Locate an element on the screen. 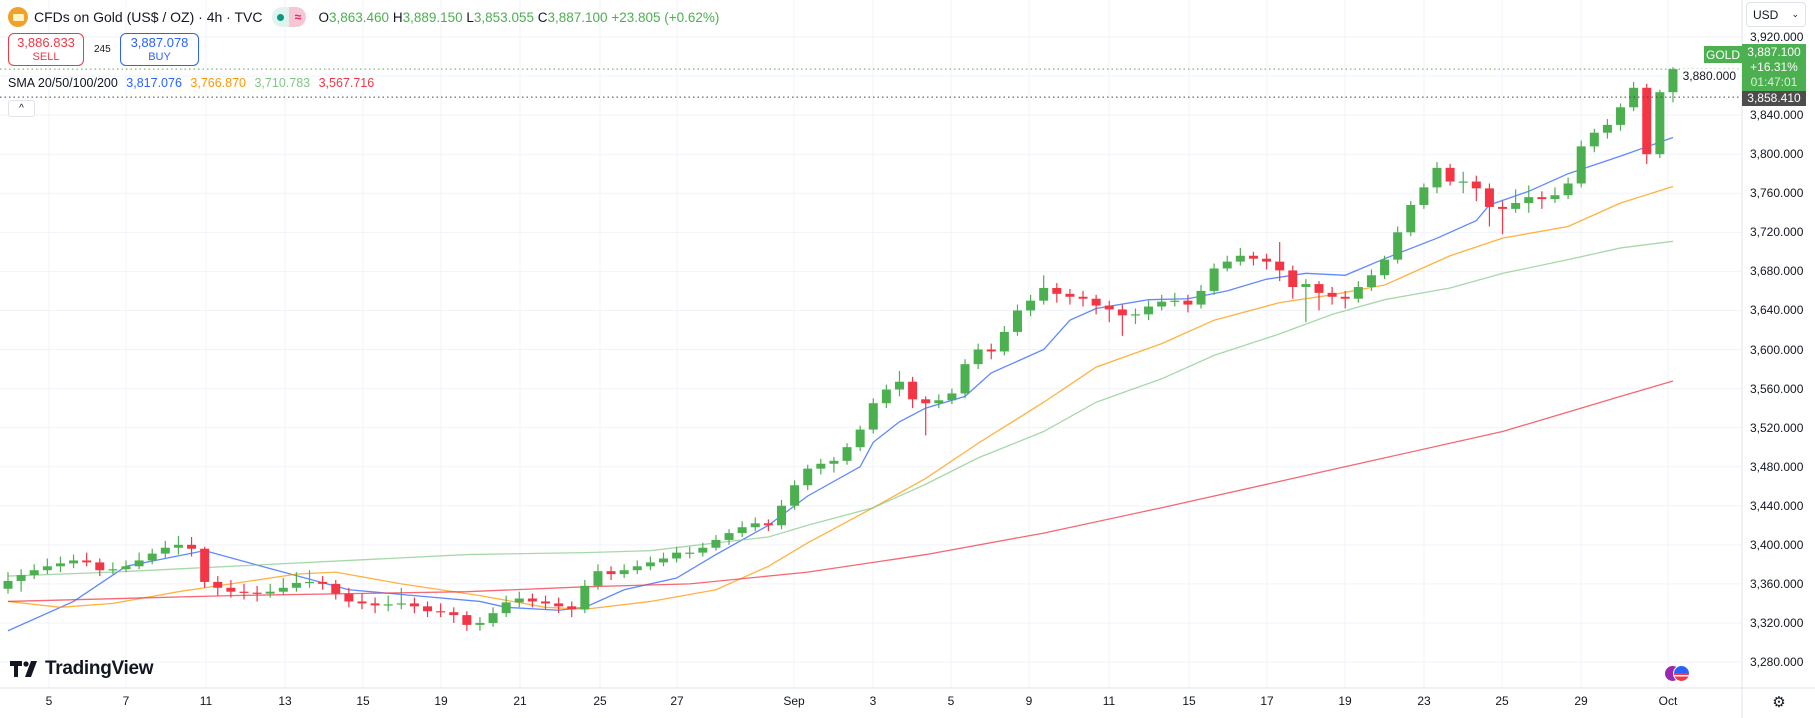 The height and width of the screenshot is (718, 1815). time-tick-label: Oct is located at coordinates (1668, 701).